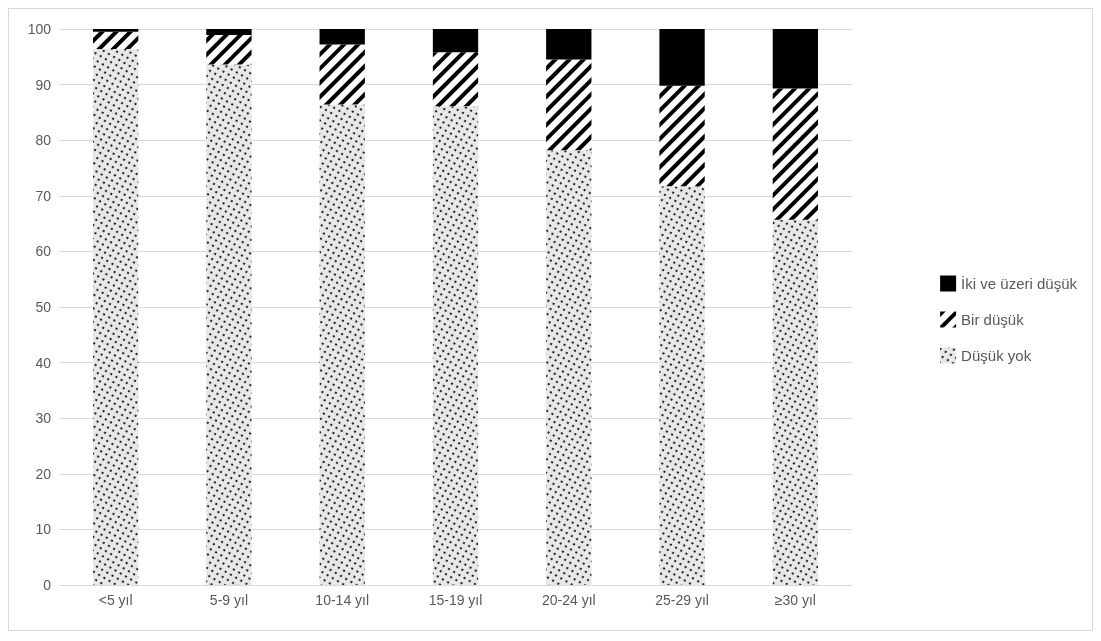 The width and height of the screenshot is (1101, 641). Describe the element at coordinates (682, 600) in the screenshot. I see `x-tick-label: 25-29 yıl` at that location.